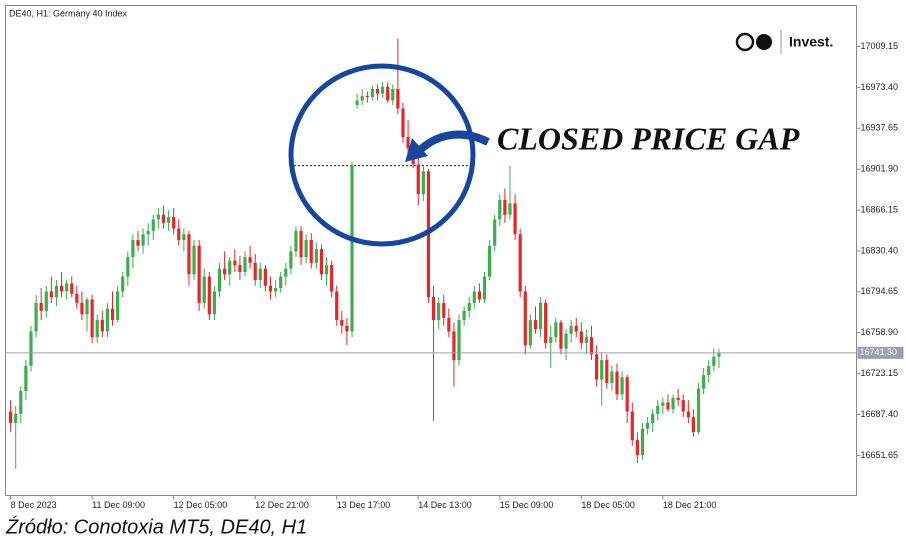 This screenshot has width=906, height=548. Describe the element at coordinates (364, 505) in the screenshot. I see `x-tick-label: 13 Dec 17:00` at that location.